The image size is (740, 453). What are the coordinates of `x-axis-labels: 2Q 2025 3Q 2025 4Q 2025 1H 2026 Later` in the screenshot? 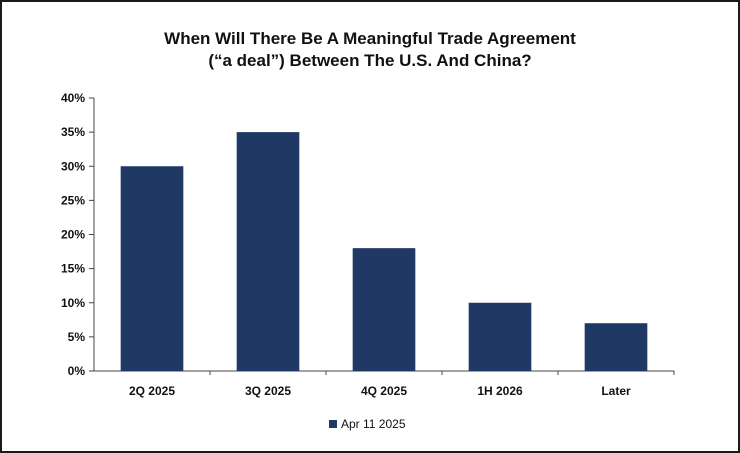 It's located at (402, 384).